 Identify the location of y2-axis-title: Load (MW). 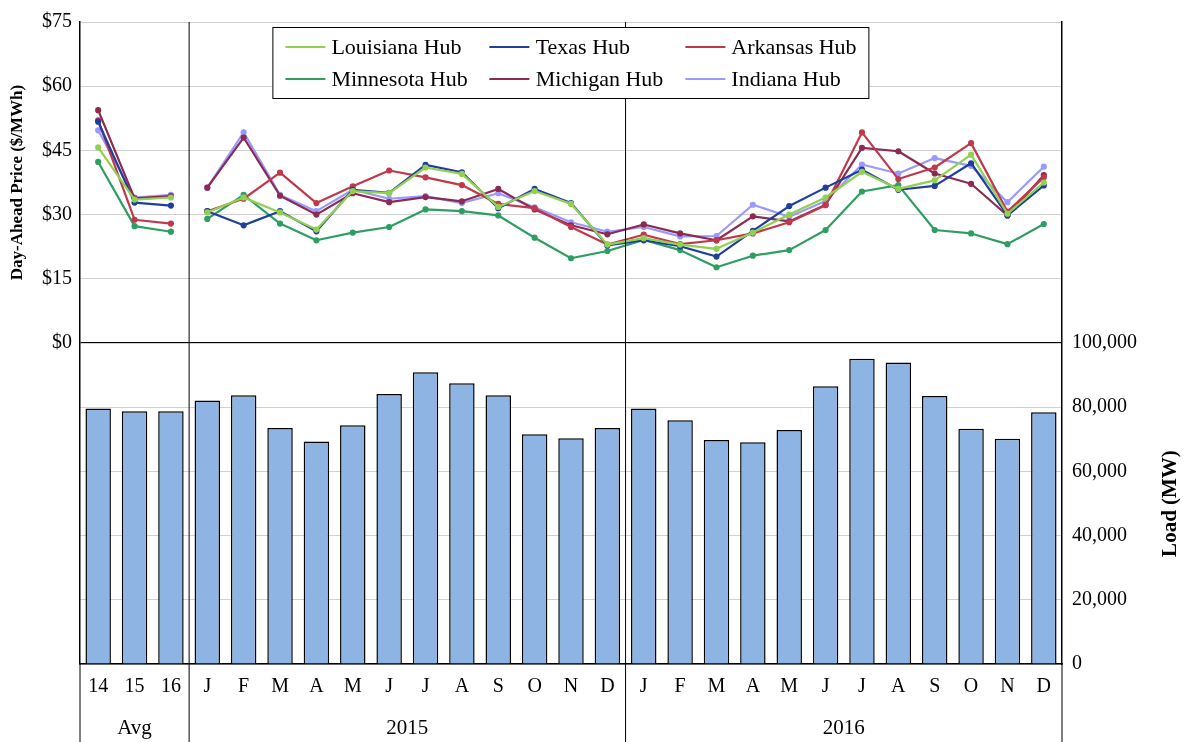
(1169, 503).